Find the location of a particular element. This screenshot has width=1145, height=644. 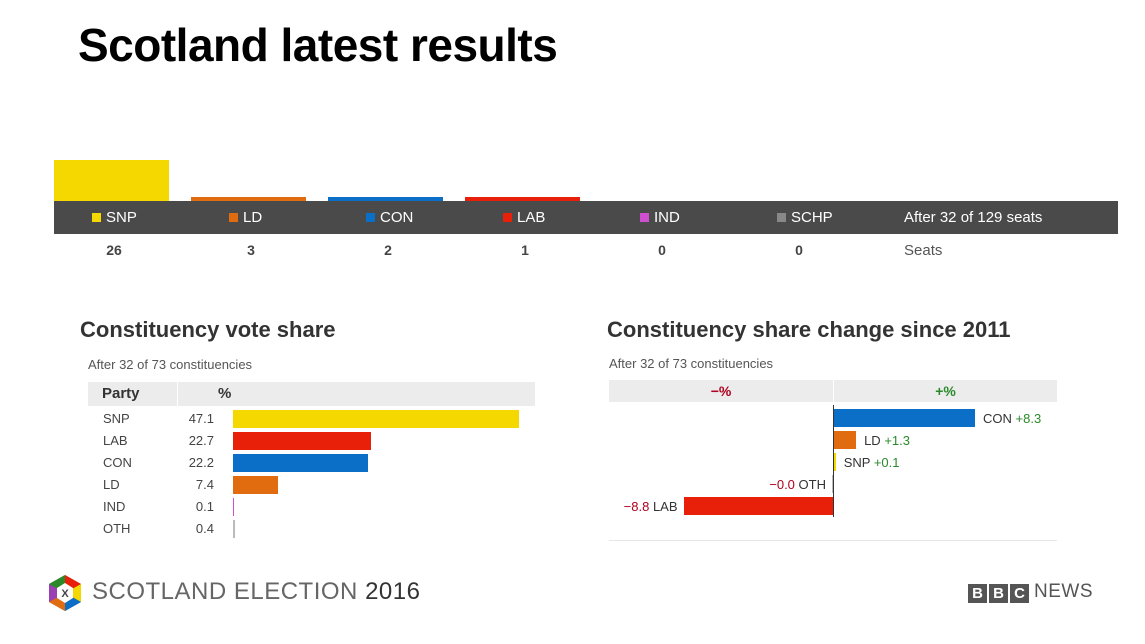

election-brand: SCOTLAND ELECTION 2016 is located at coordinates (256, 592).